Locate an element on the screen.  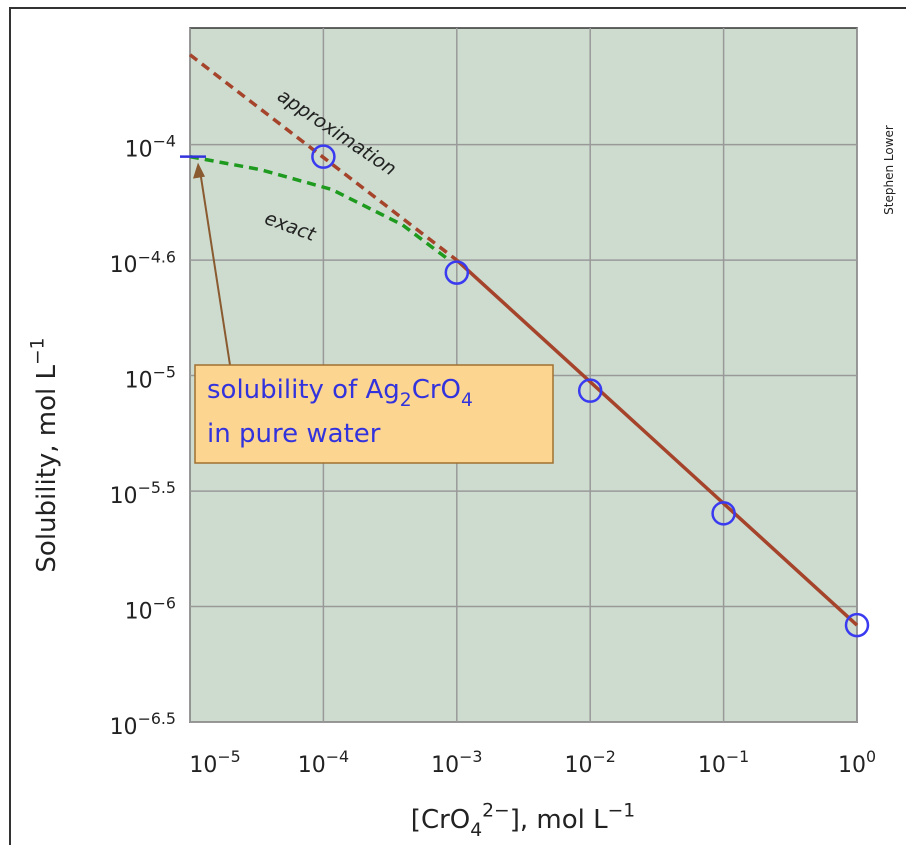
x-tick-label: 10⁻⁴ is located at coordinates (323, 762).